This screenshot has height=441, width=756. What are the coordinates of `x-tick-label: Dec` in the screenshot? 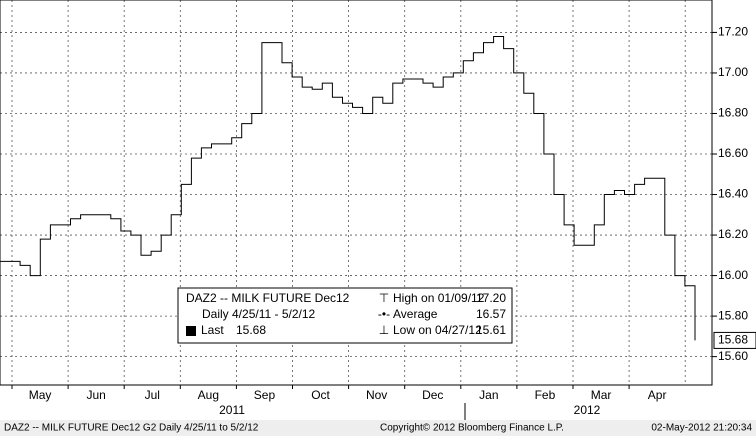 It's located at (432, 395).